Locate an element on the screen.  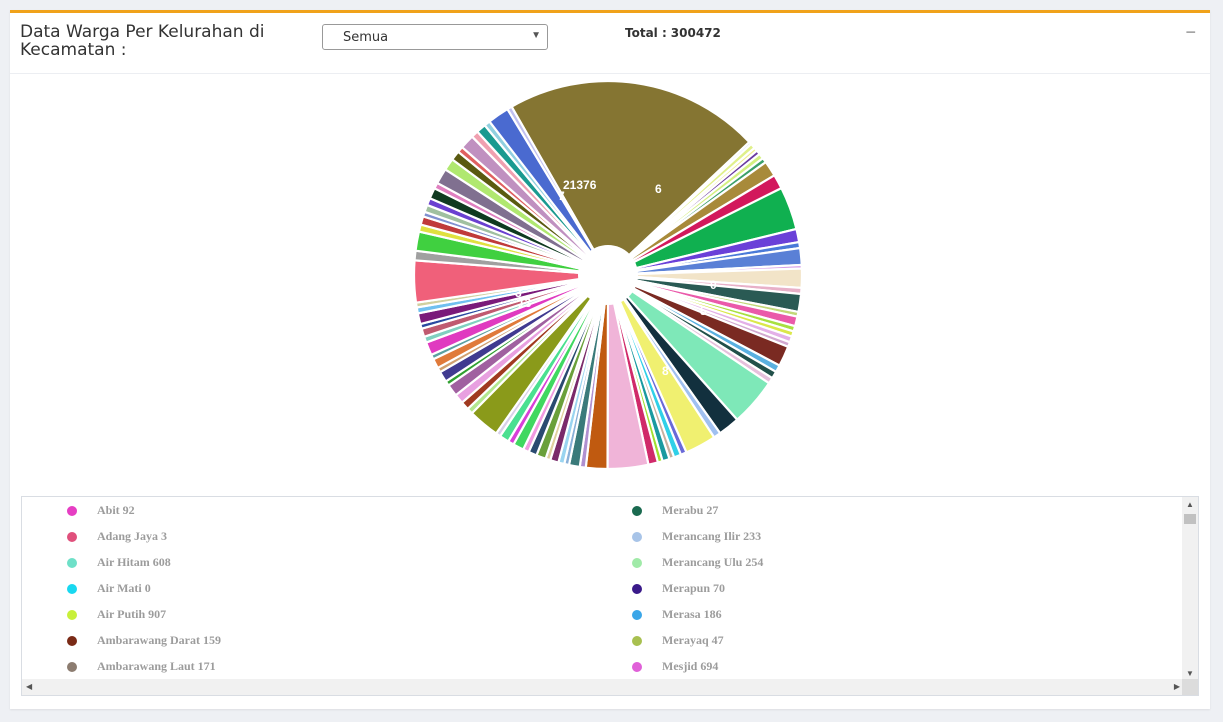
legend-label: Merapun 70 is located at coordinates (693, 588).